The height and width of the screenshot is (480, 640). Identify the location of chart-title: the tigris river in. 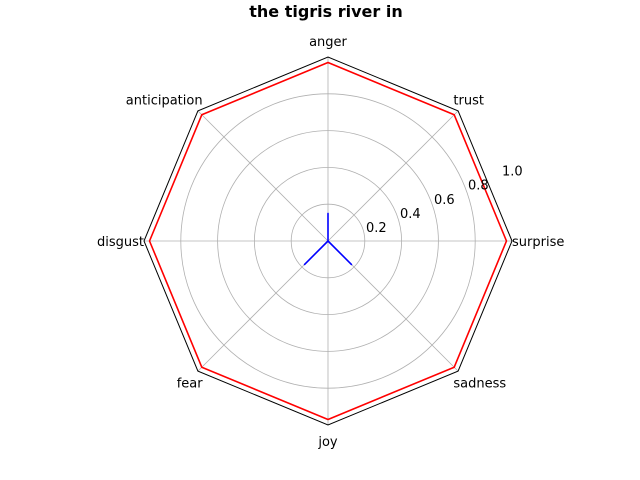
(326, 11).